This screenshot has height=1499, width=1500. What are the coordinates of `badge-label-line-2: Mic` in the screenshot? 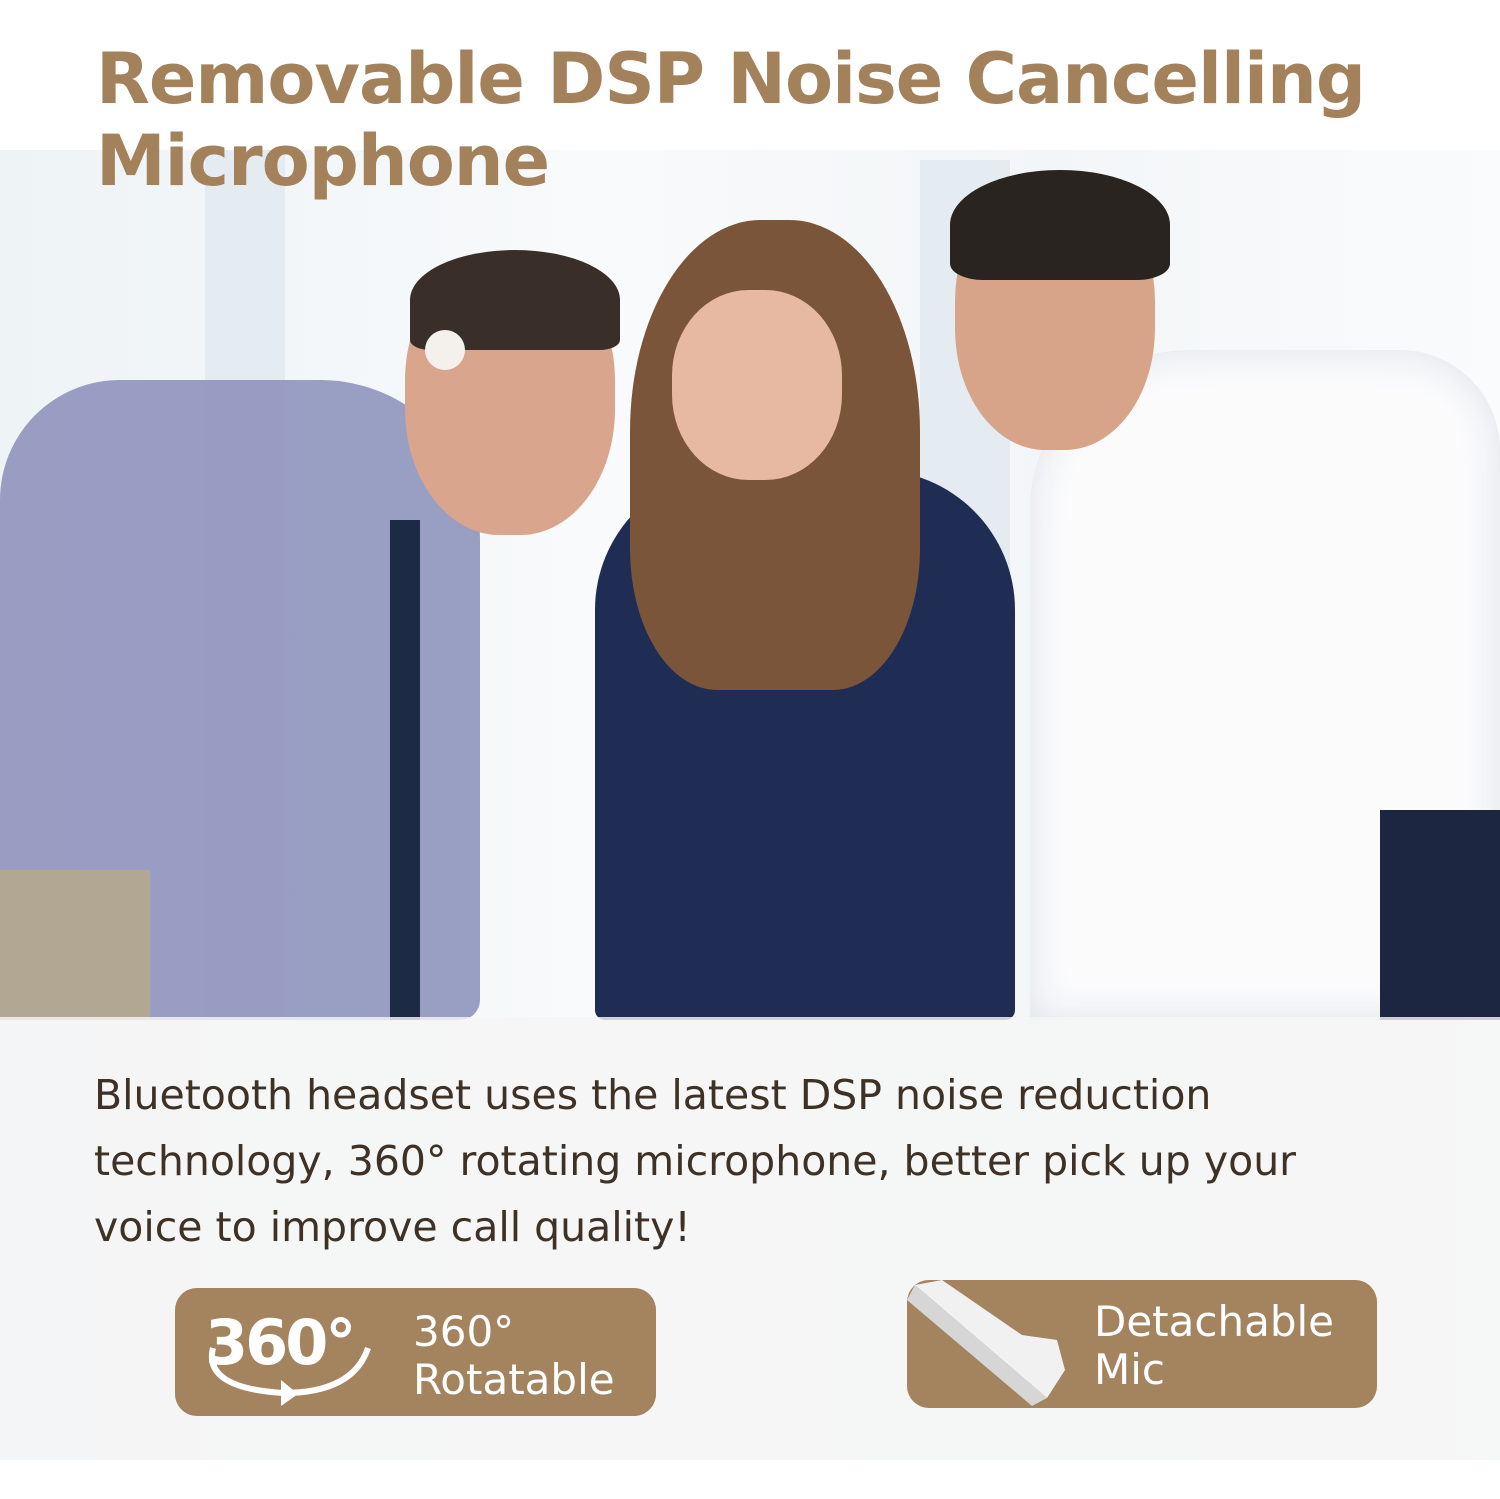 It's located at (1129, 1369).